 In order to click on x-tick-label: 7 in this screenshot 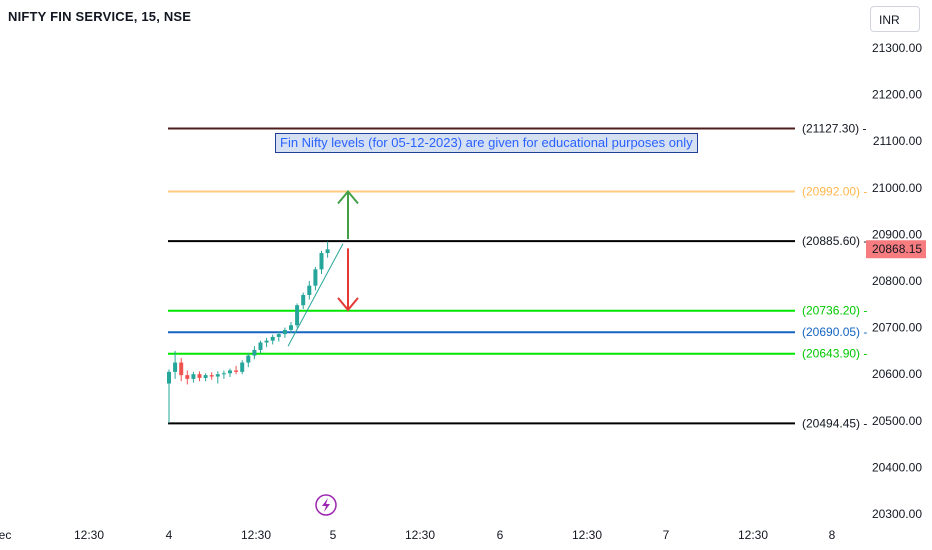, I will do `click(666, 535)`.